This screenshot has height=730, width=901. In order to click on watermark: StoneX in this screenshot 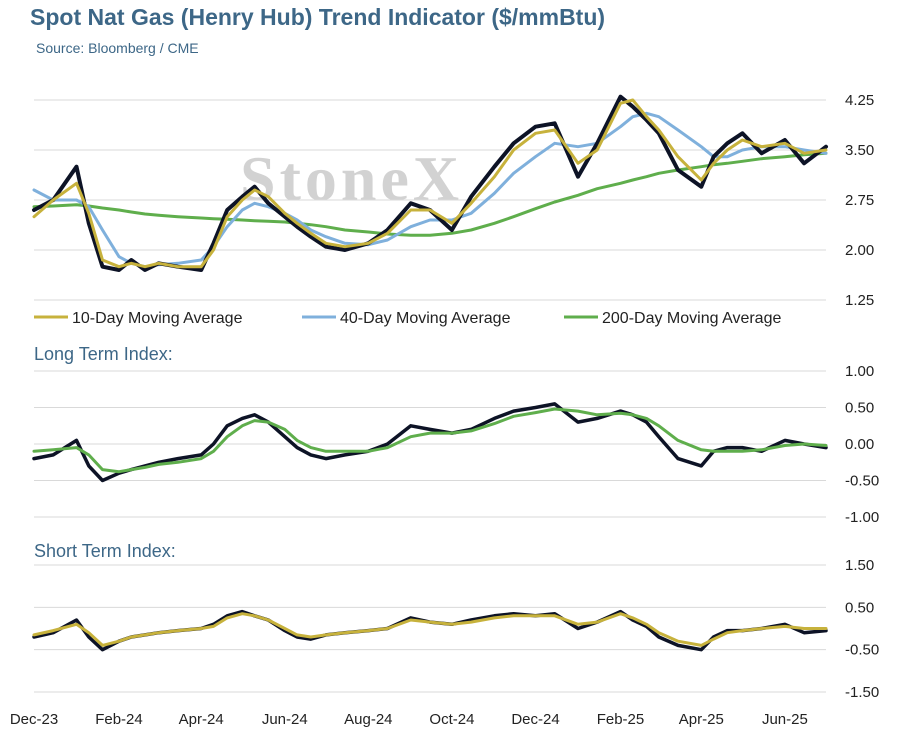, I will do `click(351, 178)`.